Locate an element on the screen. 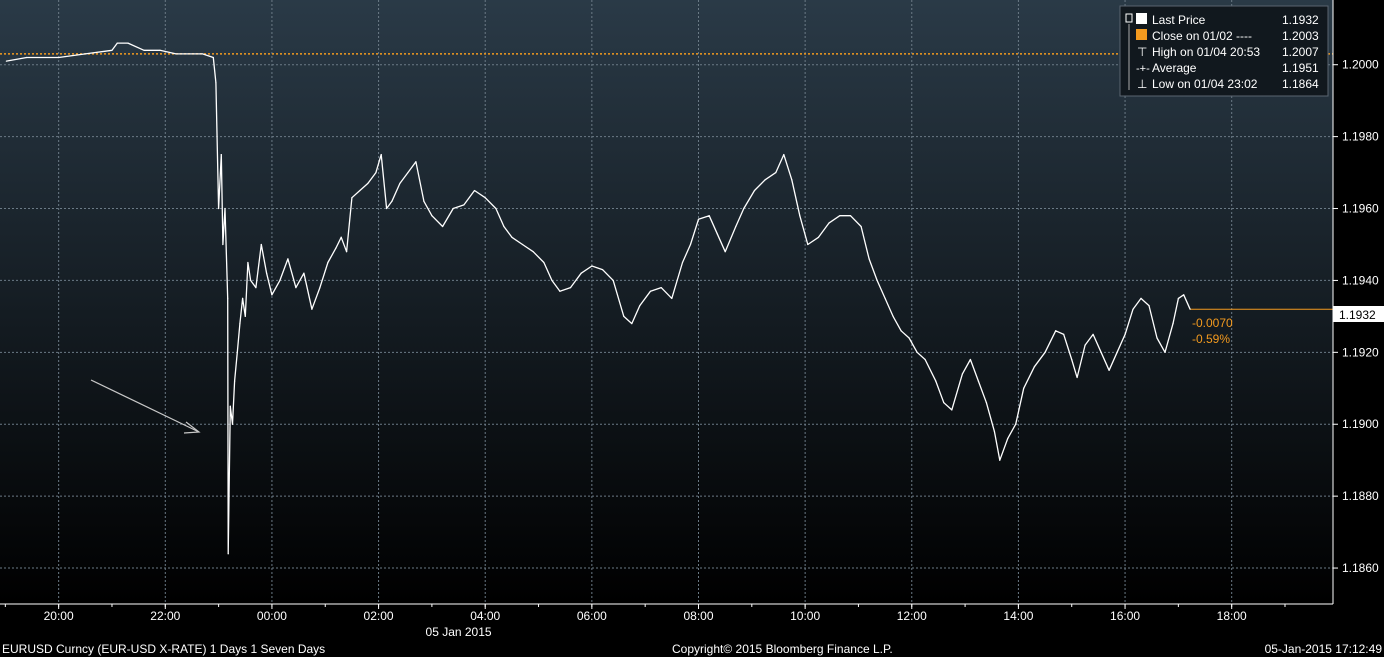  legend-value-last-price: 1.1932 is located at coordinates (1300, 20).